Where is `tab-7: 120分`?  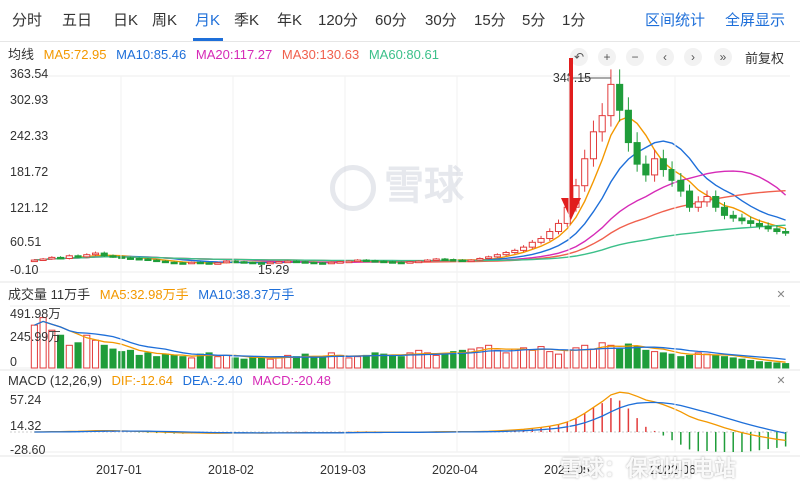 tab-7: 120分 is located at coordinates (338, 20).